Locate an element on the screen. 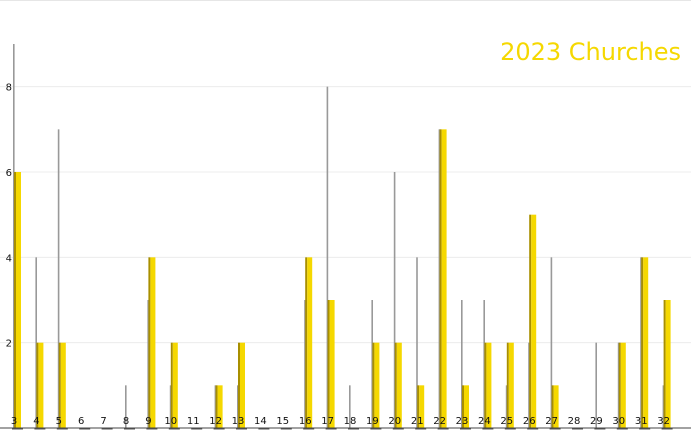 This screenshot has width=691, height=431. x-tick-label: 19 is located at coordinates (372, 421).